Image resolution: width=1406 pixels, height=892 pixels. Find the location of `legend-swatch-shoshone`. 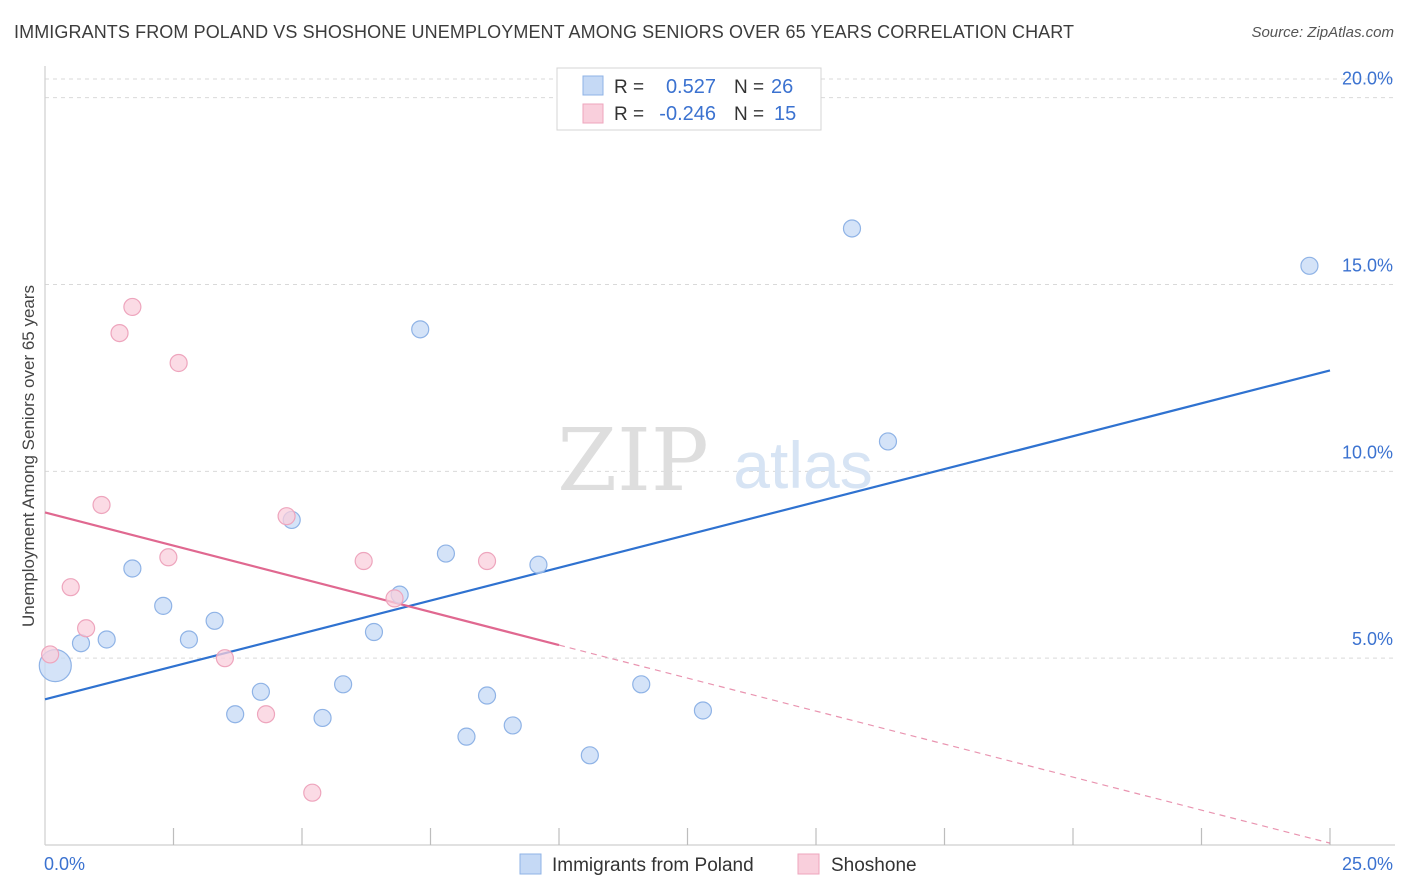

legend-swatch-shoshone is located at coordinates (593, 113).